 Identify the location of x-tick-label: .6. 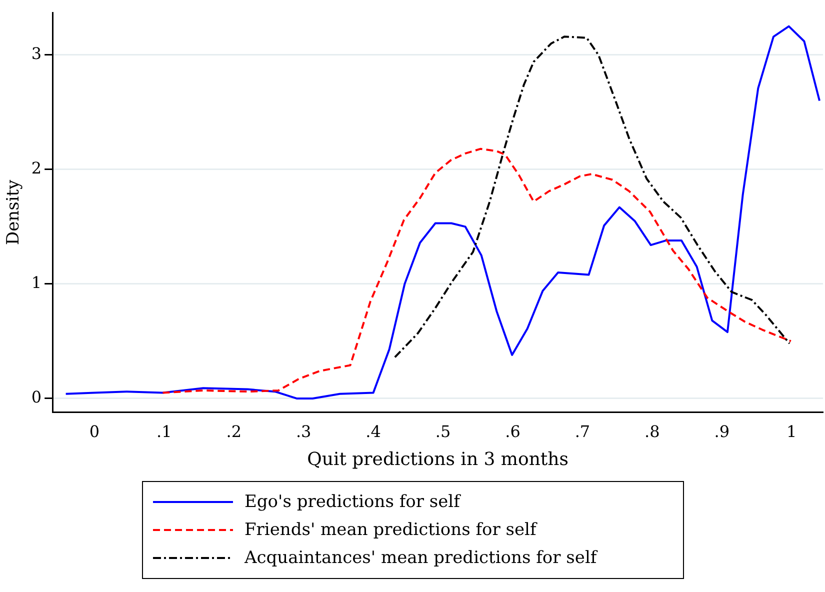
(512, 431).